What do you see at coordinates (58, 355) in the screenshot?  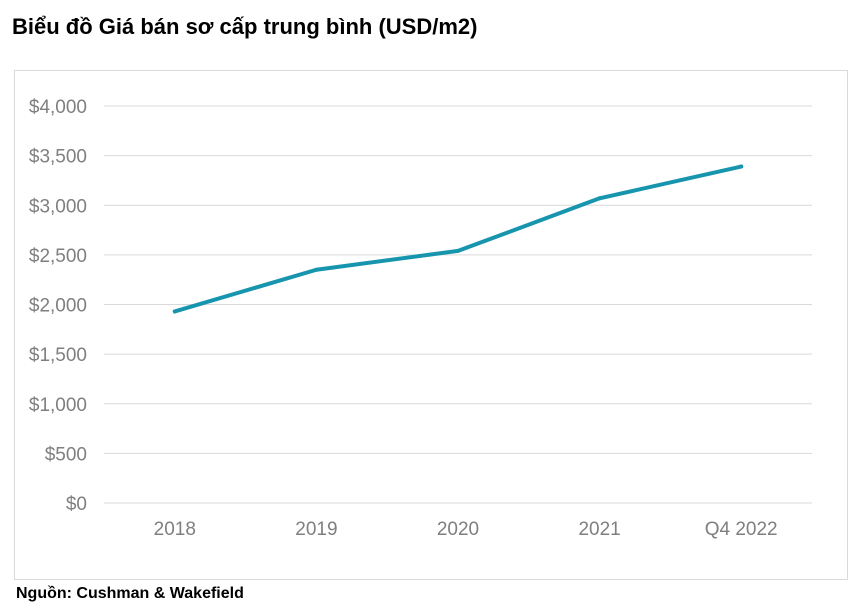 I see `y-tick-label: $1,500` at bounding box center [58, 355].